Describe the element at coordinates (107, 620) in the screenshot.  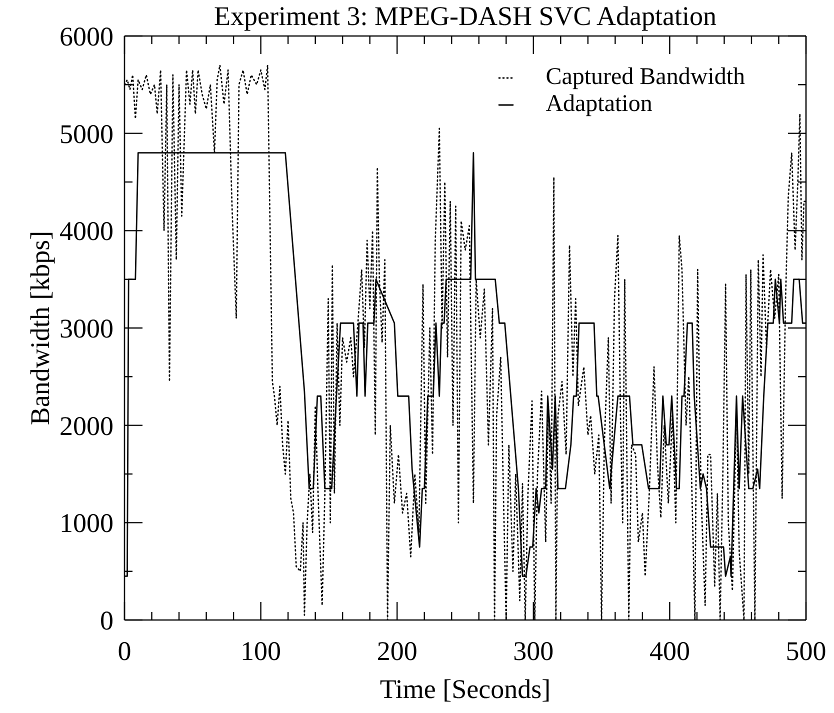
I see `y-tick-label: 0` at that location.